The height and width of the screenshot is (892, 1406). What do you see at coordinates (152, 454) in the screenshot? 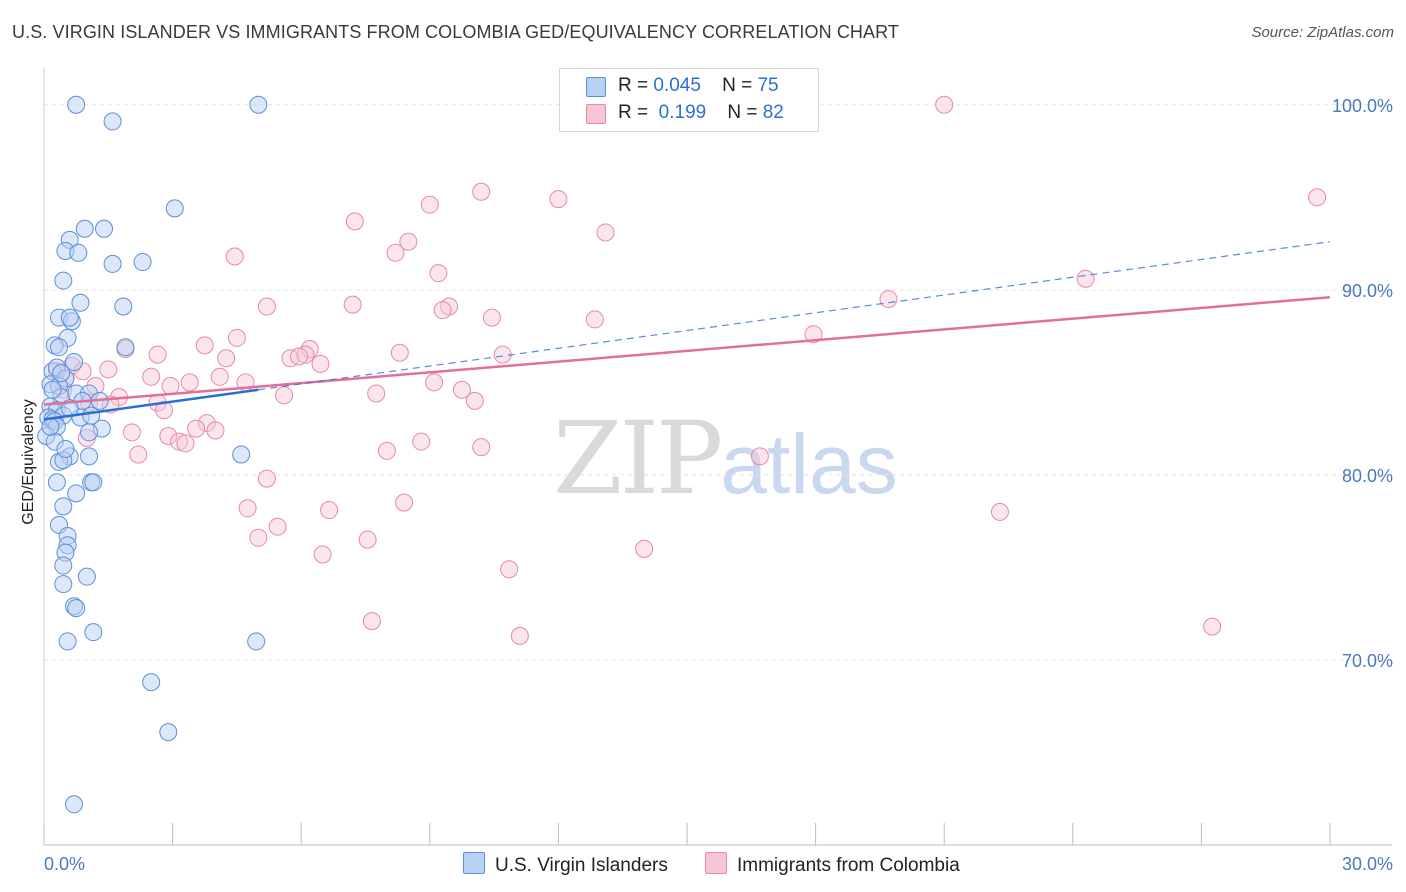
I see `series-virgin-islanders-points` at bounding box center [152, 454].